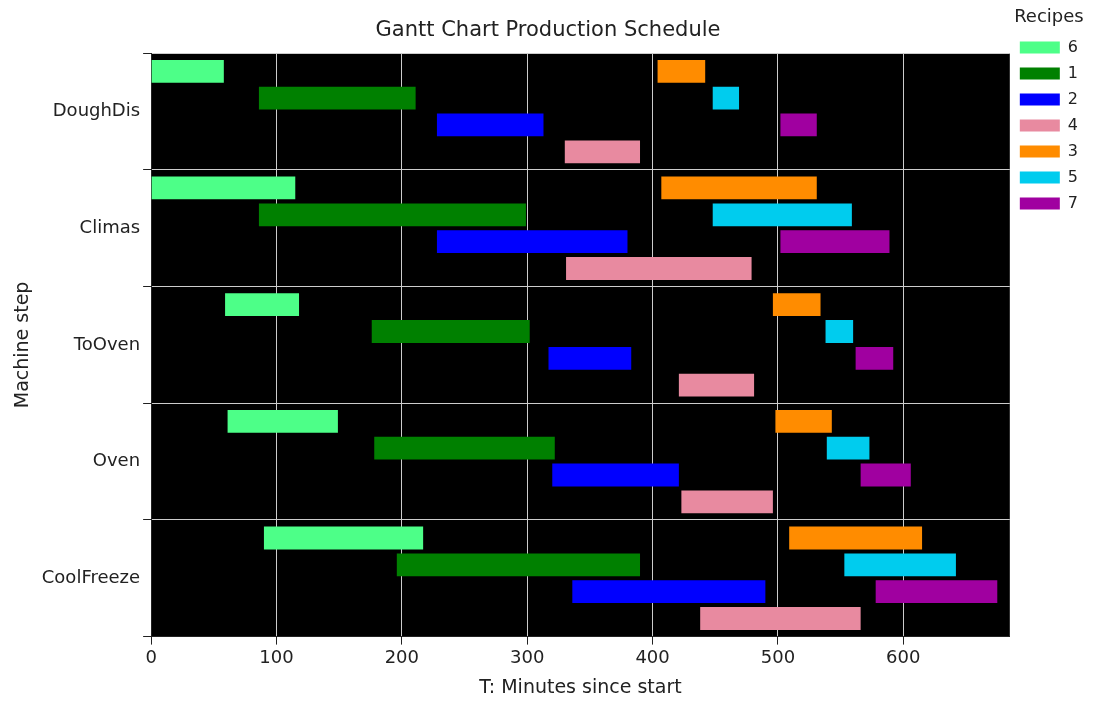 The height and width of the screenshot is (715, 1099). I want to click on x-tick-label: 600, so click(903, 657).